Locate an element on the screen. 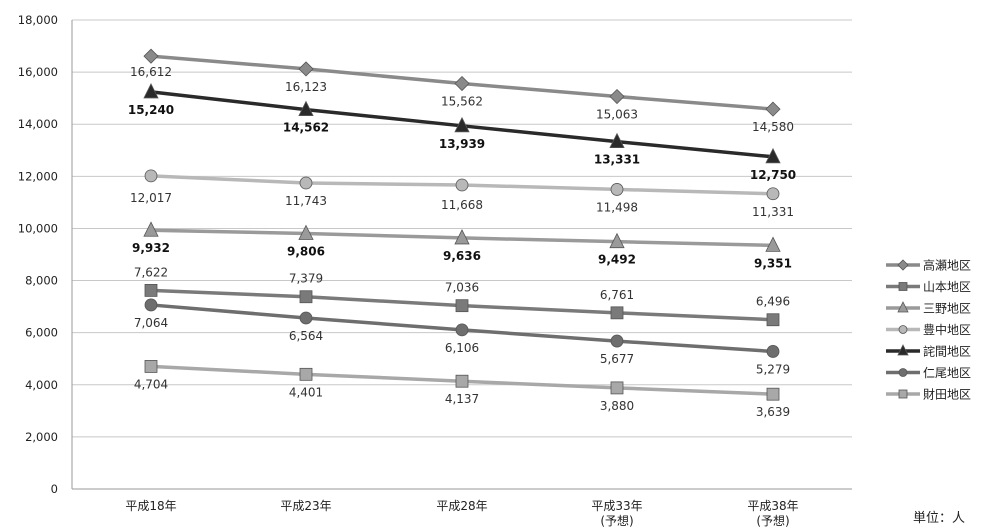  data-label: 12,017 is located at coordinates (151, 198).